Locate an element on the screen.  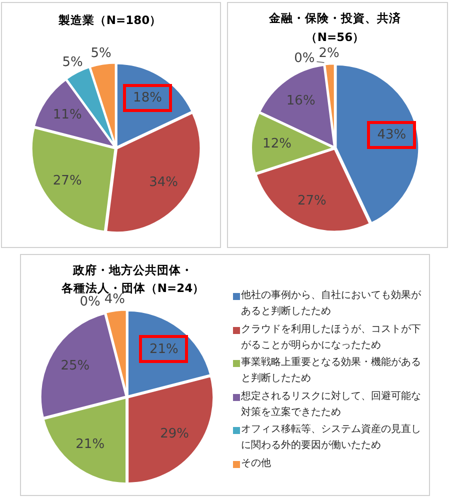
data-label: 18% is located at coordinates (147, 98).